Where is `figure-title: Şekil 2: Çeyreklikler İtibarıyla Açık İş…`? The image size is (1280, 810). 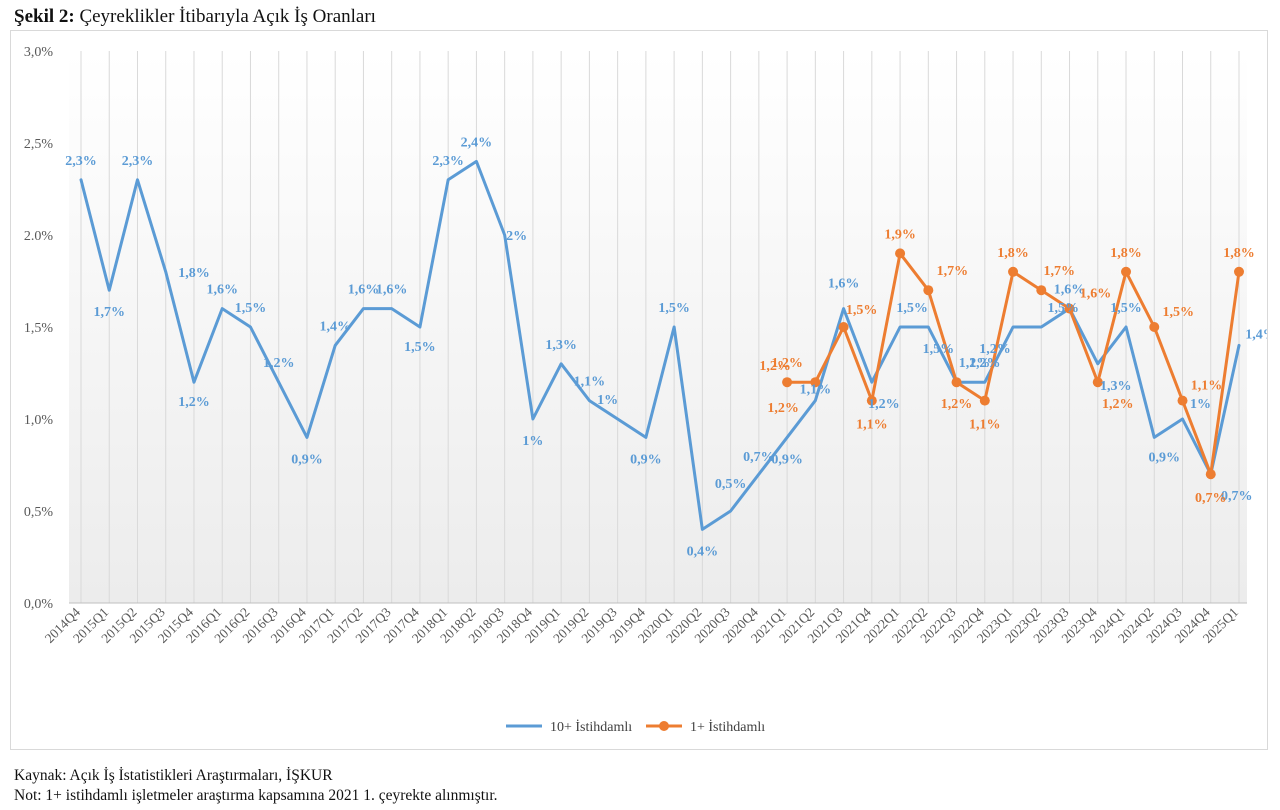 figure-title: Şekil 2: Çeyreklikler İtibarıyla Açık İş… is located at coordinates (195, 17).